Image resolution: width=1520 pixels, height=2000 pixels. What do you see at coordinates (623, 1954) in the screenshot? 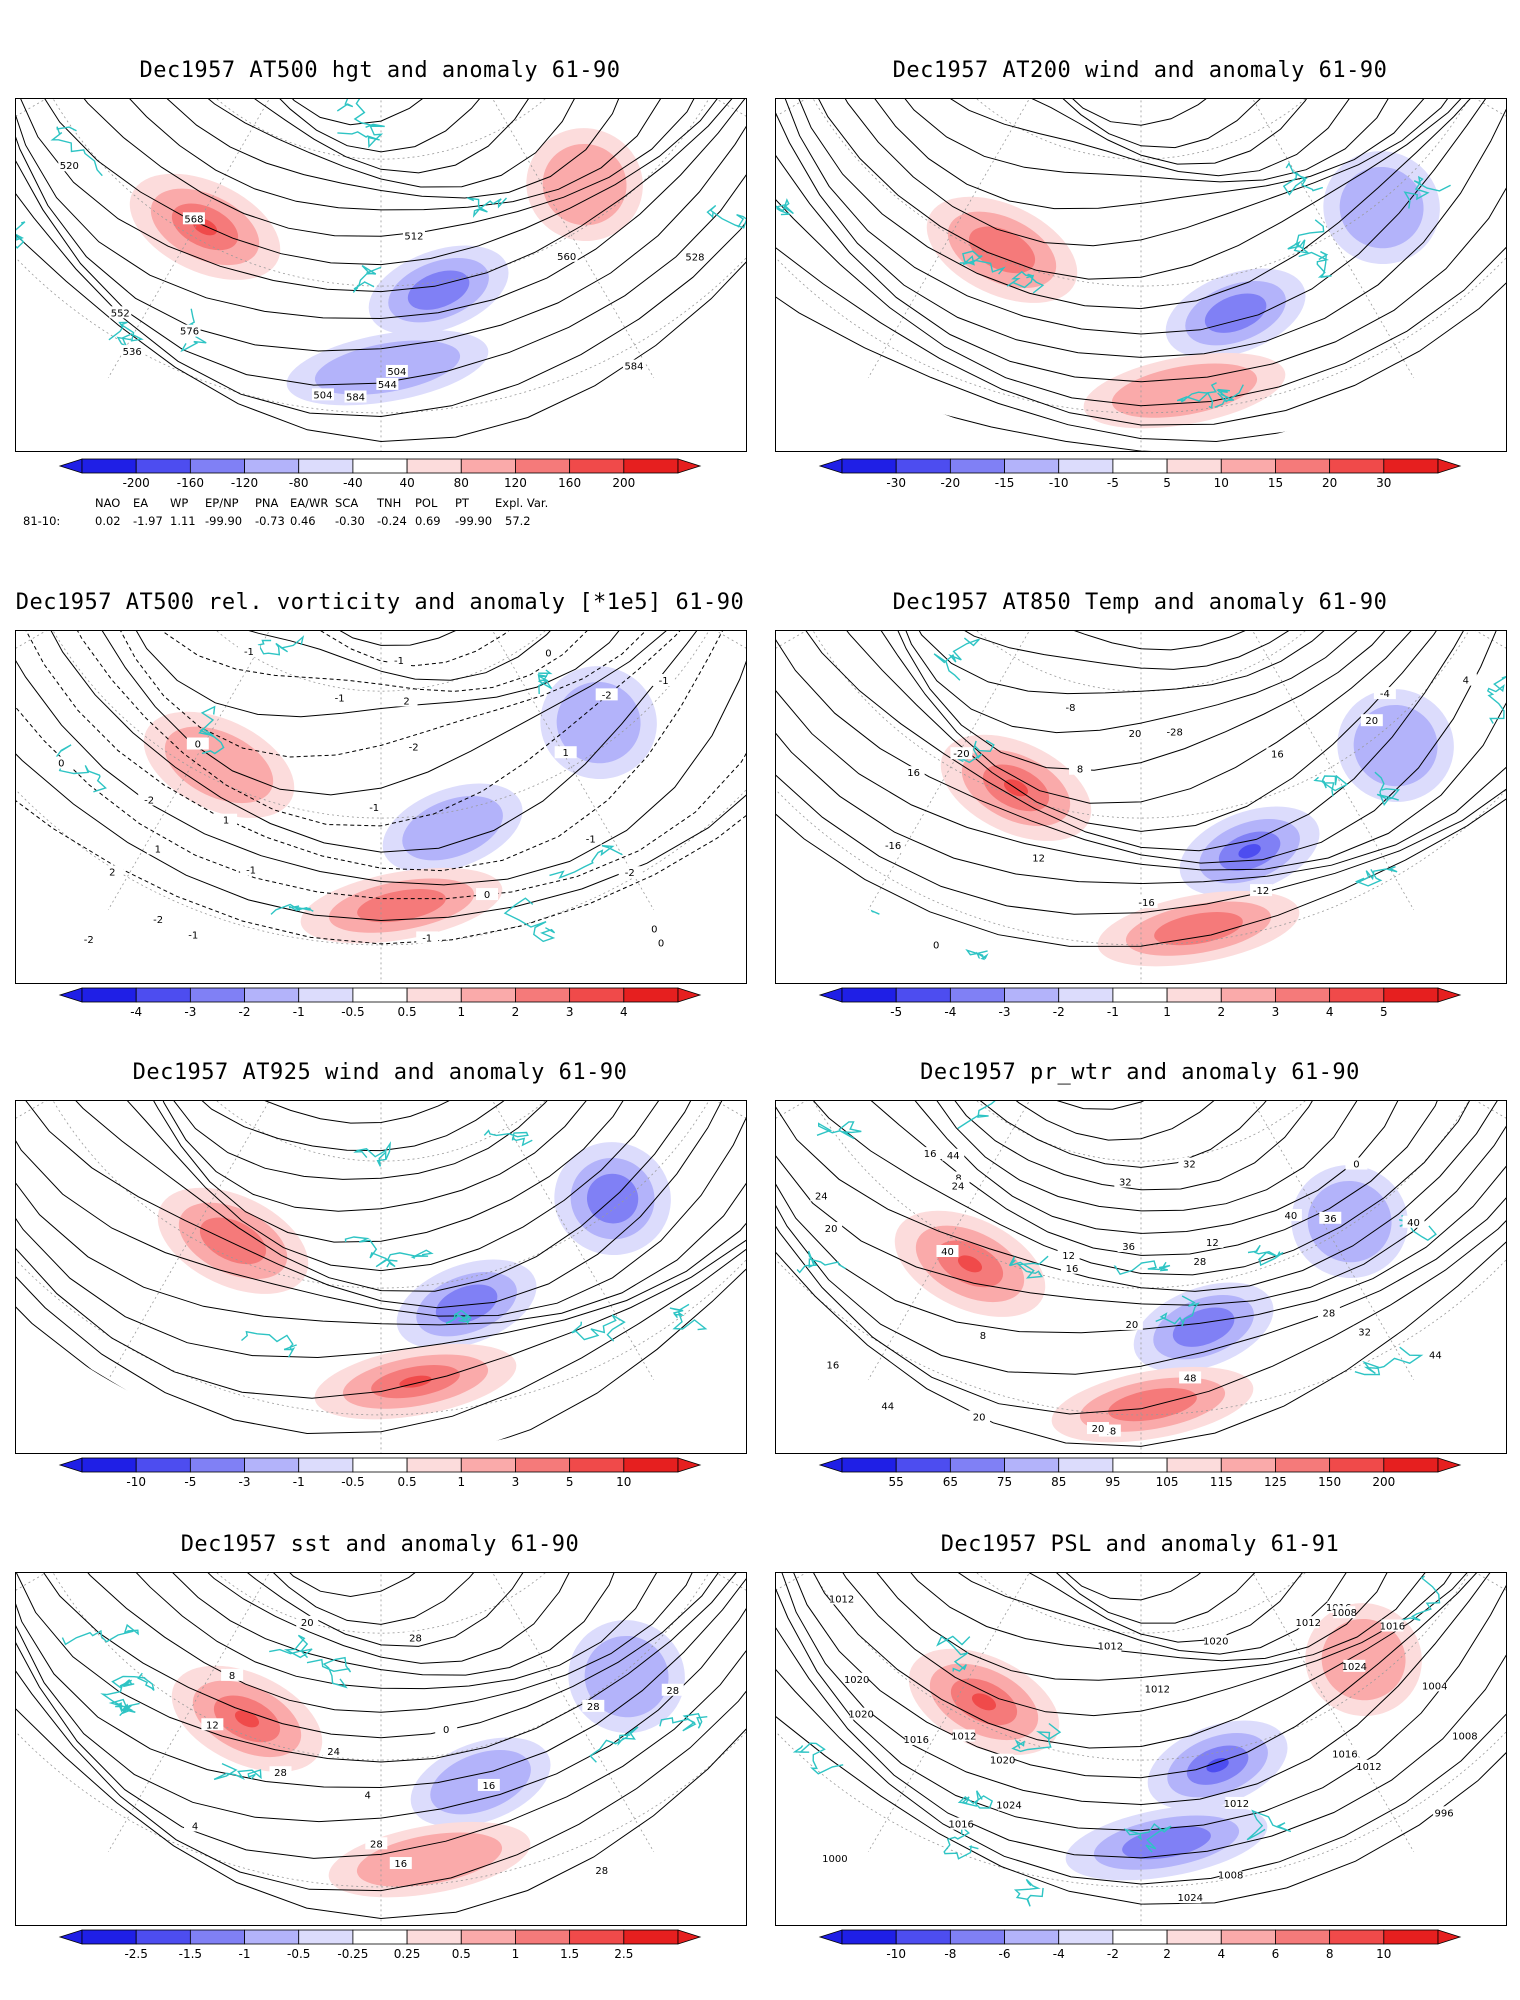
I see `colorbar-label: 2.5` at bounding box center [623, 1954].